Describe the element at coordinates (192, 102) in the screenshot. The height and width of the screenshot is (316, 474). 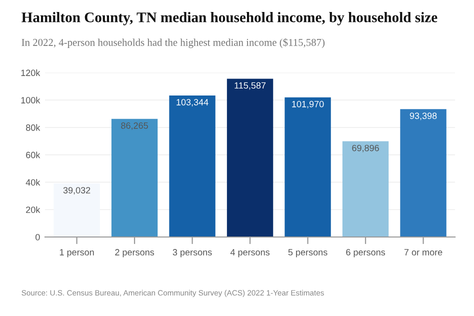
I see `data-label: 103,344` at that location.